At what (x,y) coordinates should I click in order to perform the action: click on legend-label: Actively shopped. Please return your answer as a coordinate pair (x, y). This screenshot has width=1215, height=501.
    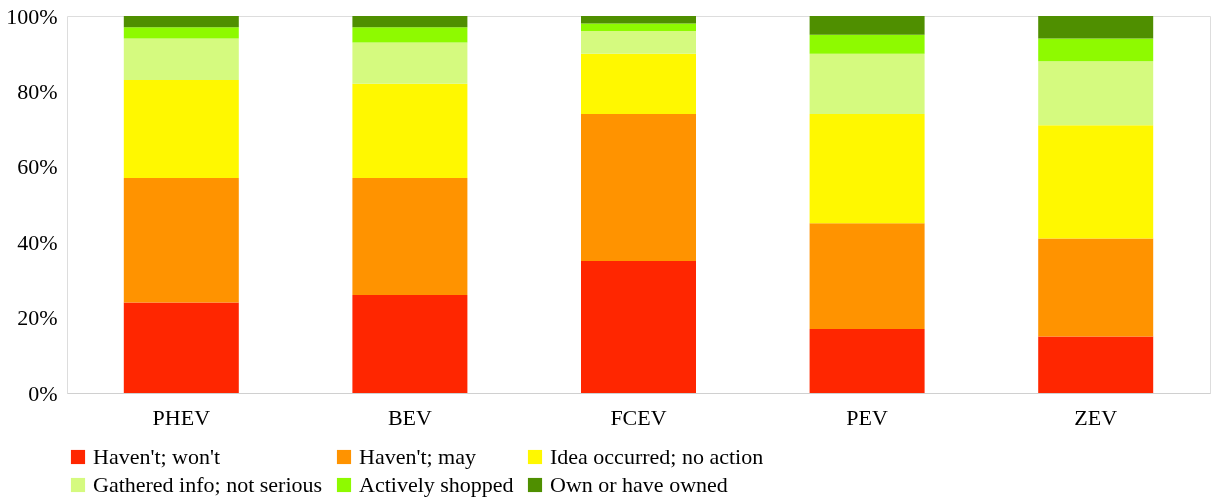
    Looking at the image, I should click on (436, 484).